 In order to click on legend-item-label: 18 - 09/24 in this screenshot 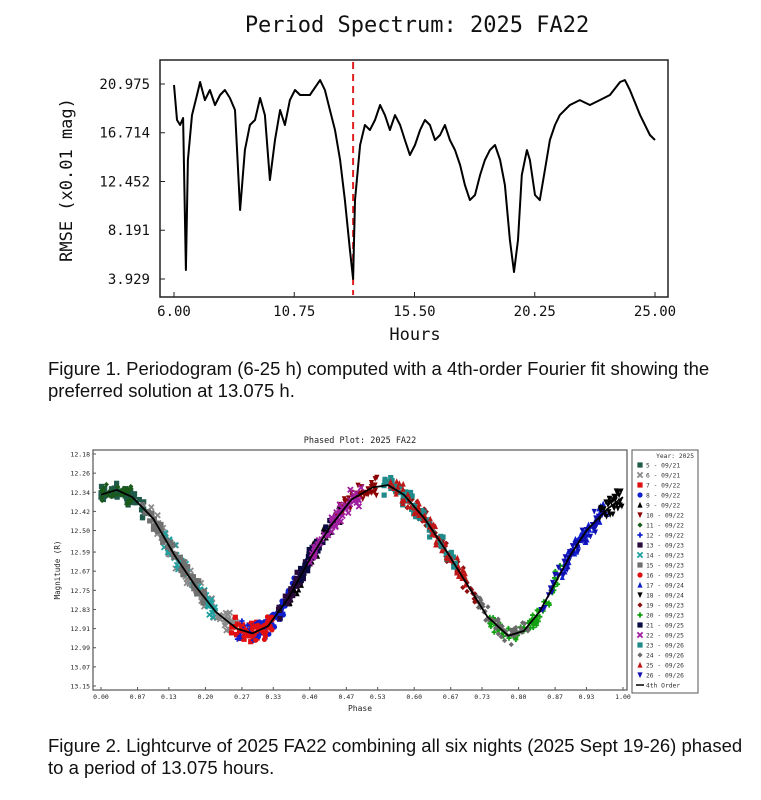, I will do `click(665, 596)`.